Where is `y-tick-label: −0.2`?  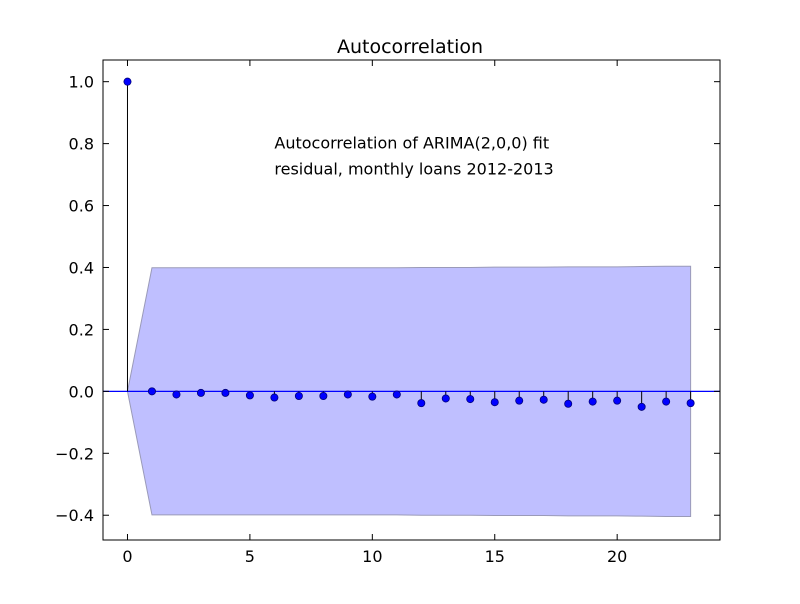 y-tick-label: −0.2 is located at coordinates (74, 453).